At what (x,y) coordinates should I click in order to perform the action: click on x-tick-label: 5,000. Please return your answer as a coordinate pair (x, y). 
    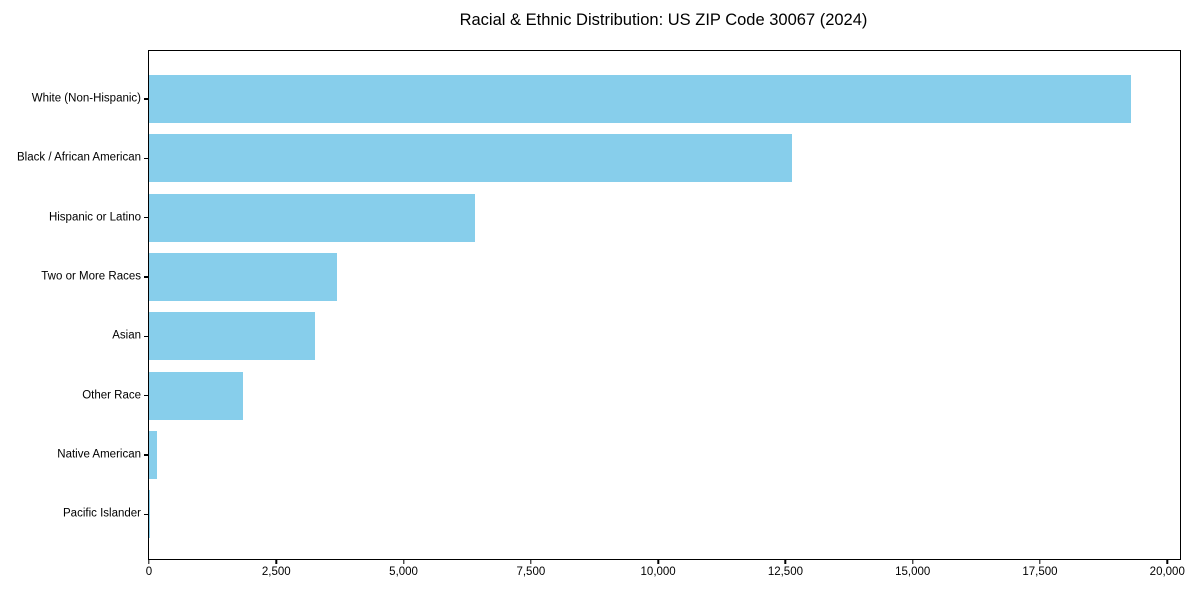
    Looking at the image, I should click on (403, 572).